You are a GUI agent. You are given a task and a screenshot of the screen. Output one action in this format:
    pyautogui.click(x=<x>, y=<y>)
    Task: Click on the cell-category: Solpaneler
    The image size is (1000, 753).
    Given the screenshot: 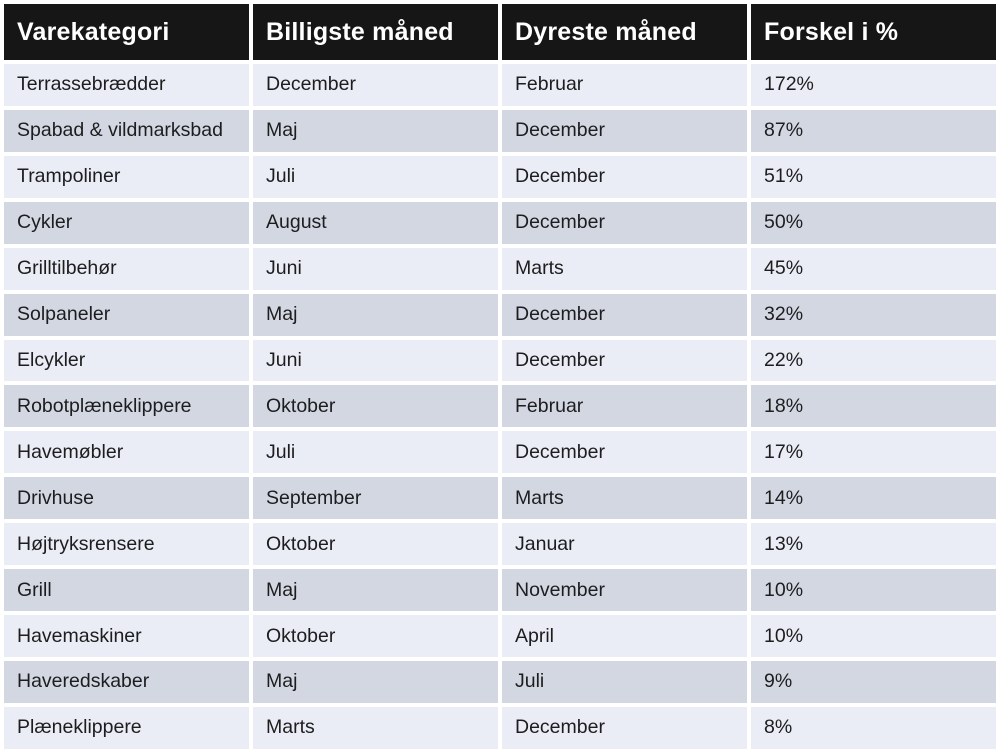 What is the action you would take?
    pyautogui.click(x=126, y=314)
    